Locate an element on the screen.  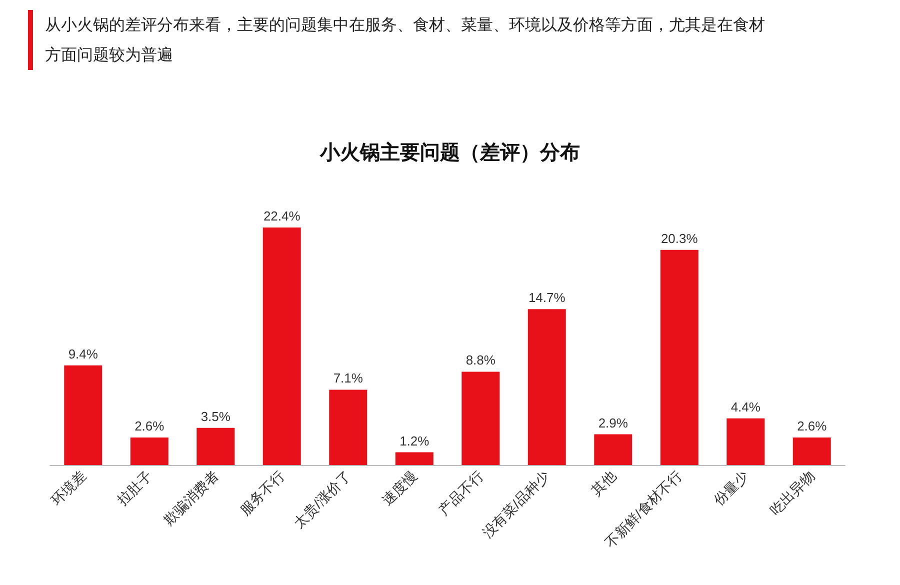
data-label: 22.4% is located at coordinates (282, 216).